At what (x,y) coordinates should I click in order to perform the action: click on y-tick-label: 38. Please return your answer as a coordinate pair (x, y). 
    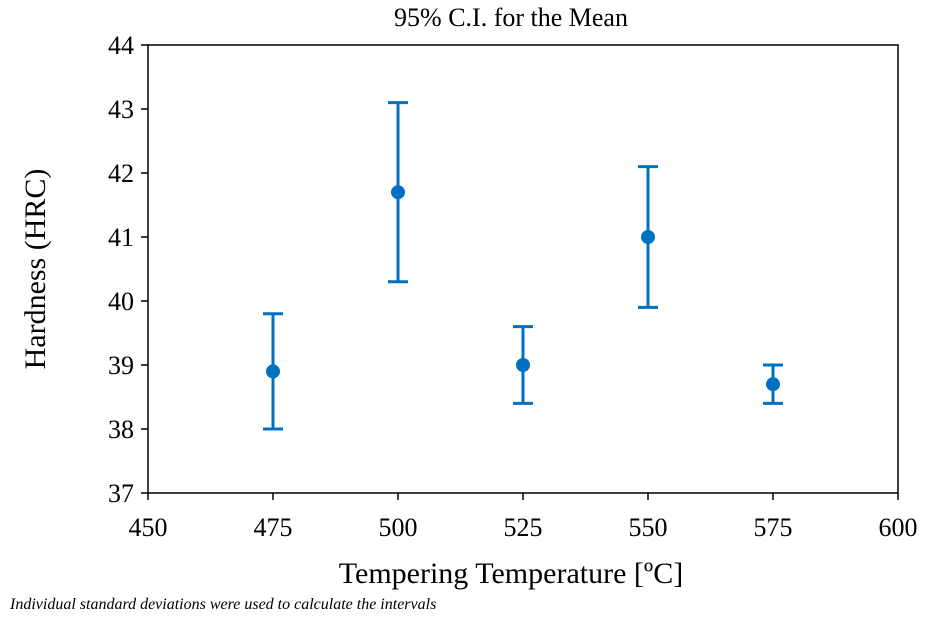
    Looking at the image, I should click on (121, 429).